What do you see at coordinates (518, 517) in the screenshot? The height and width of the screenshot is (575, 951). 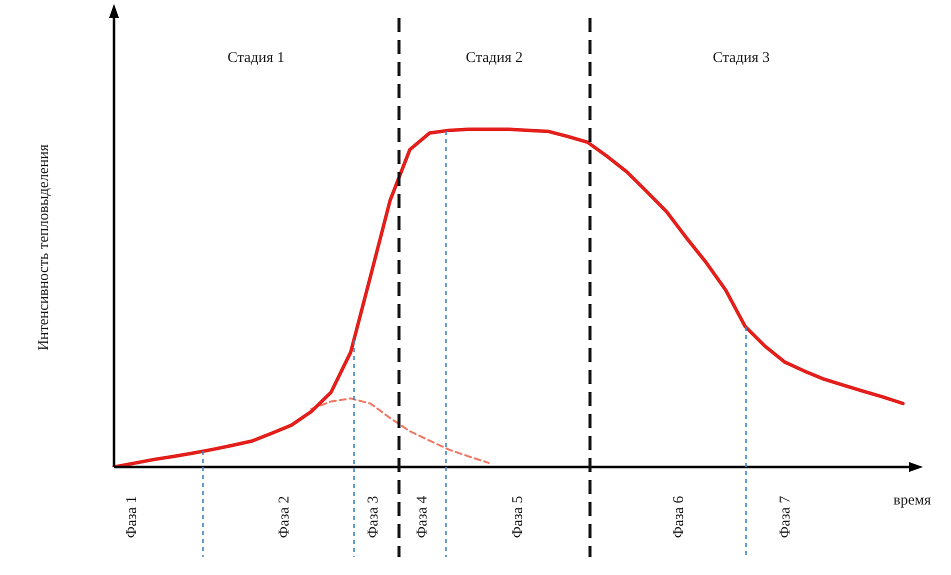 I see `text: Фаза 5` at bounding box center [518, 517].